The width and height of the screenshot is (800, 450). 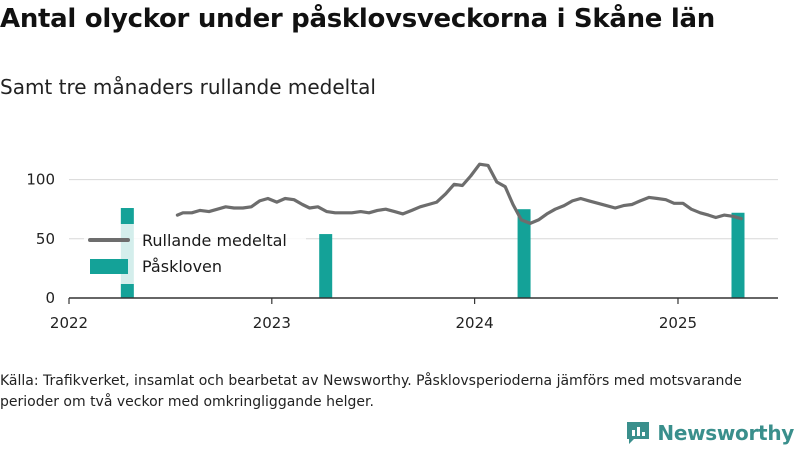 What do you see at coordinates (188, 87) in the screenshot?
I see `chart-subtitle: Samt tre månaders rullande medeltal` at bounding box center [188, 87].